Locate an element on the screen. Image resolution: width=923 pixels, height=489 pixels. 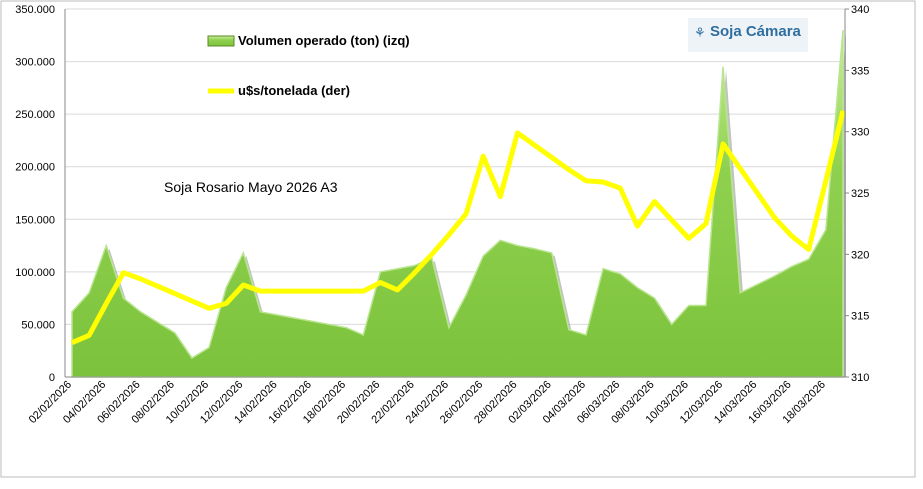
y2-tick-label: 330 is located at coordinates (860, 133).